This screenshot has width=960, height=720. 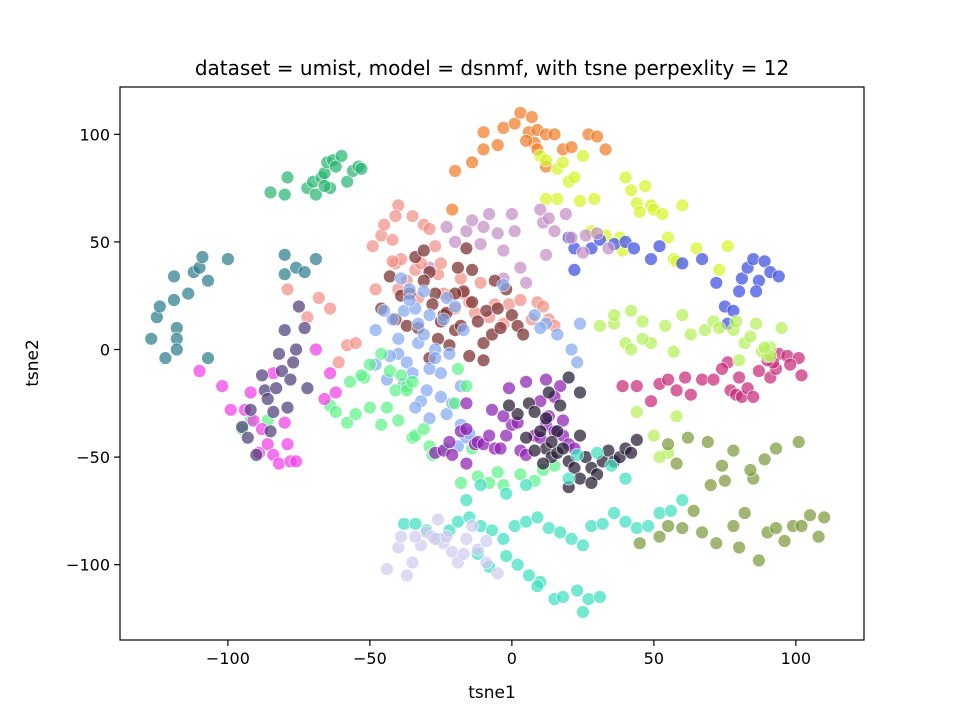 I want to click on x-tick-label: −50, so click(x=370, y=658).